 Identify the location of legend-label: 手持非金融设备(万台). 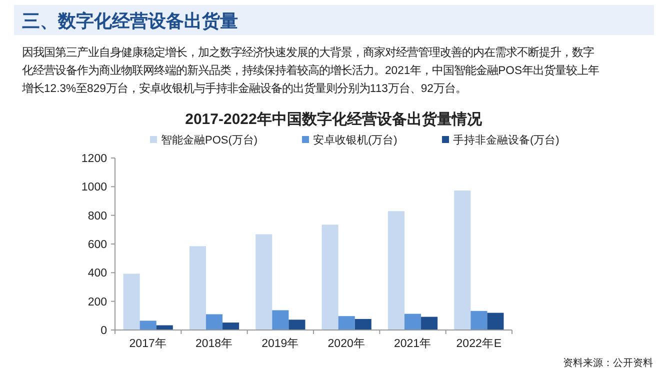
(506, 140).